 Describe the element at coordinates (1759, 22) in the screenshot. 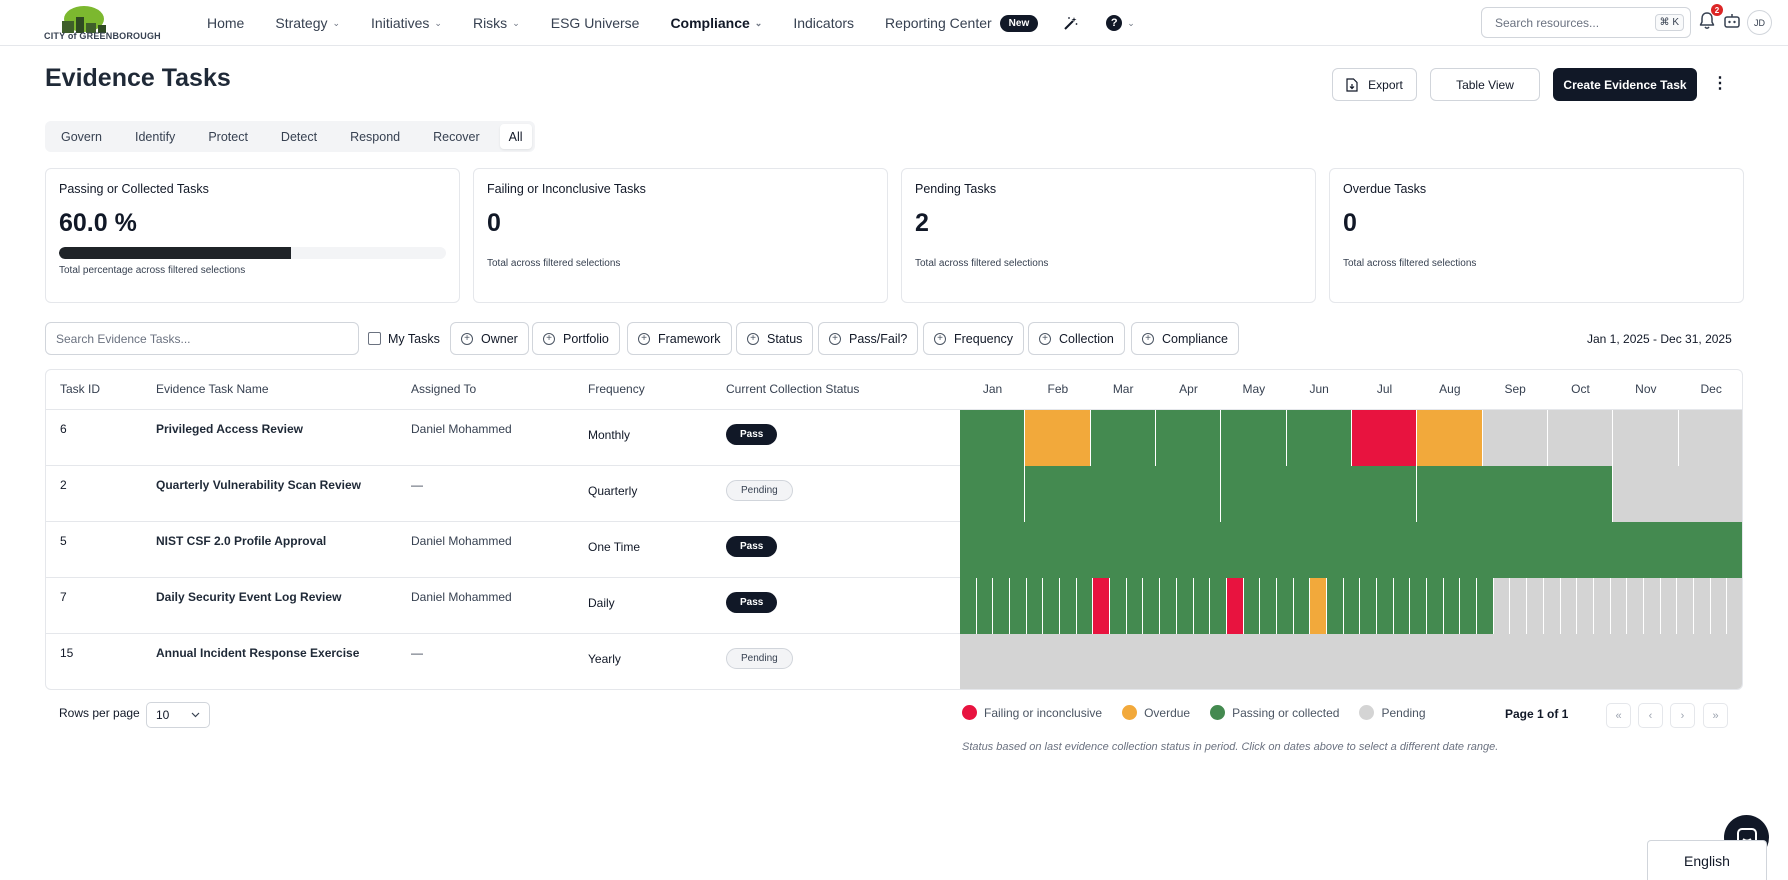

I see `user-avatar: JD` at that location.